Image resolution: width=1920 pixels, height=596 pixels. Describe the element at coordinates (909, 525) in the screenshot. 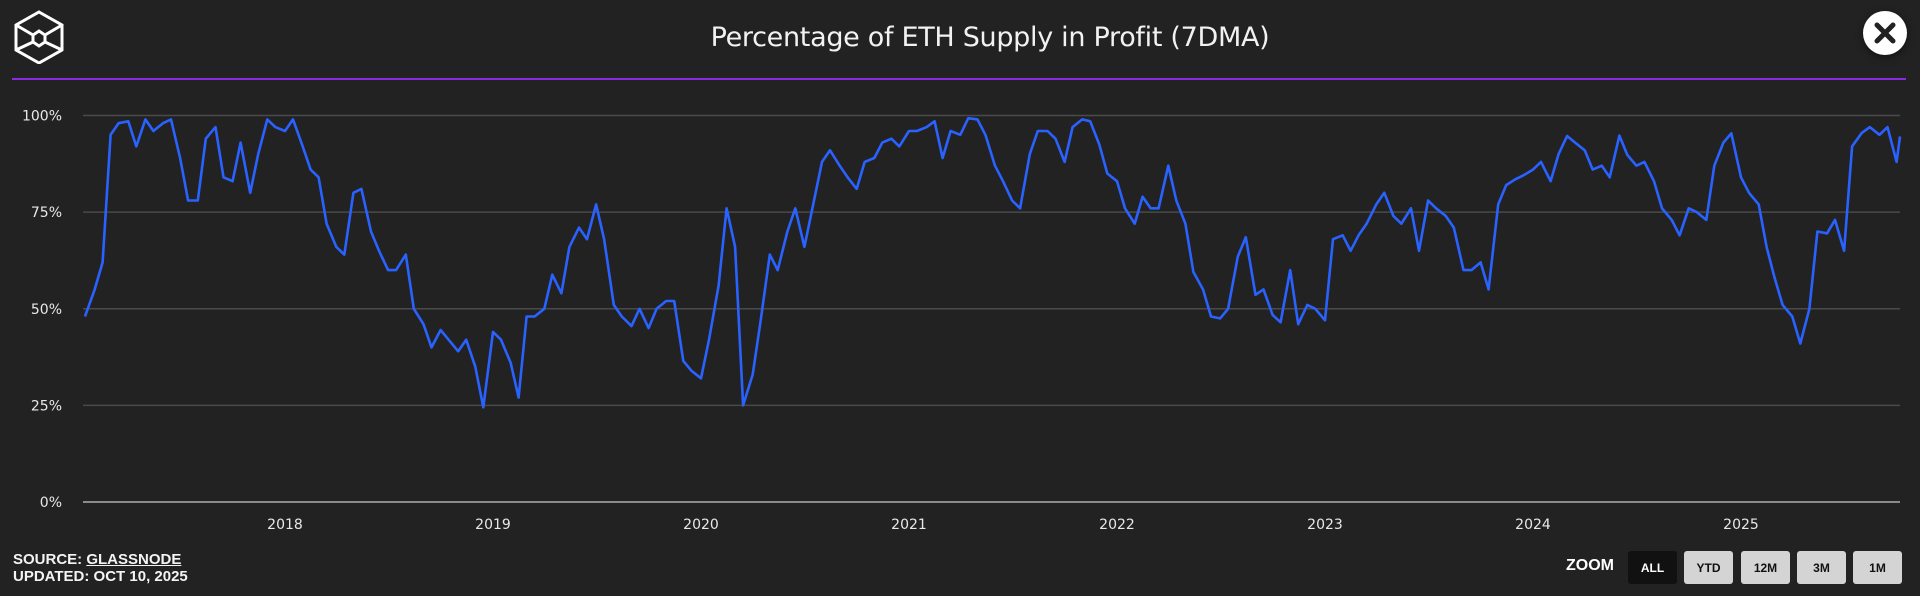

I see `x-tick-label: 2021` at that location.